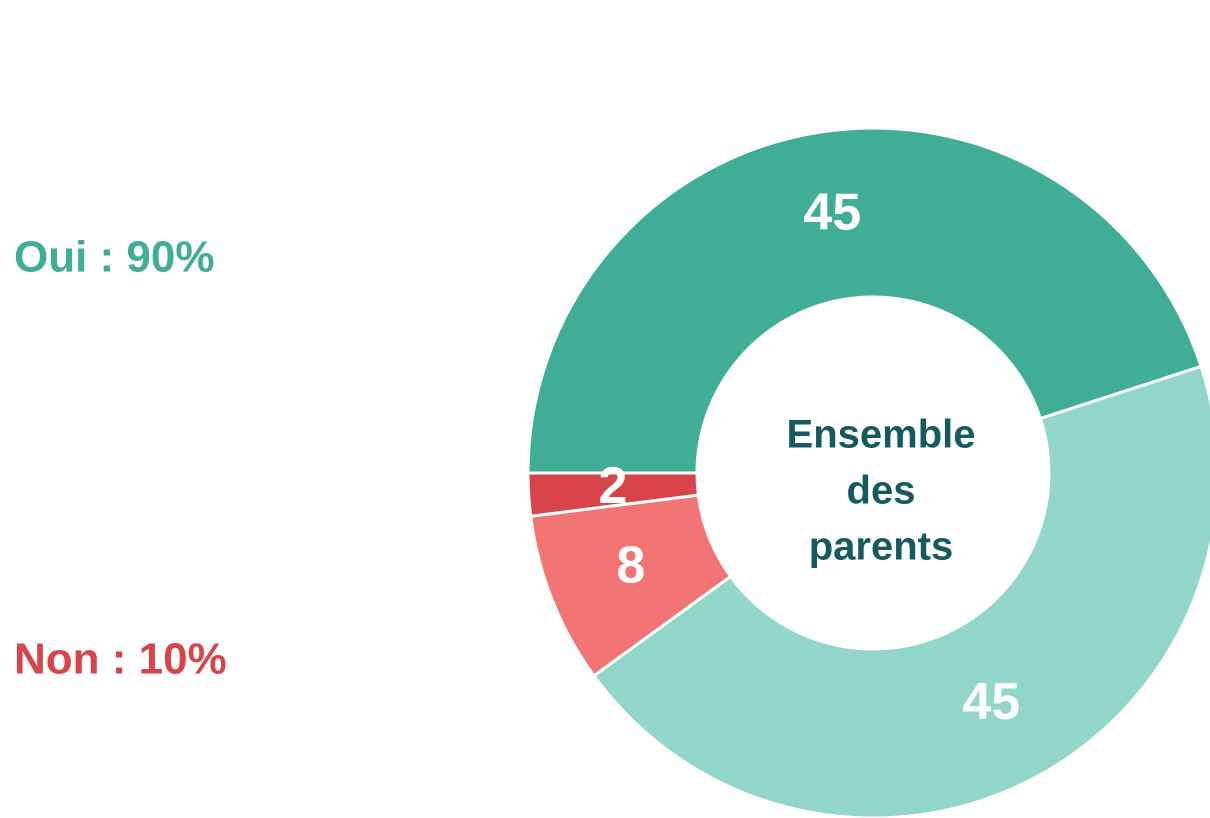  What do you see at coordinates (630, 566) in the screenshot?
I see `data-label: 8` at bounding box center [630, 566].